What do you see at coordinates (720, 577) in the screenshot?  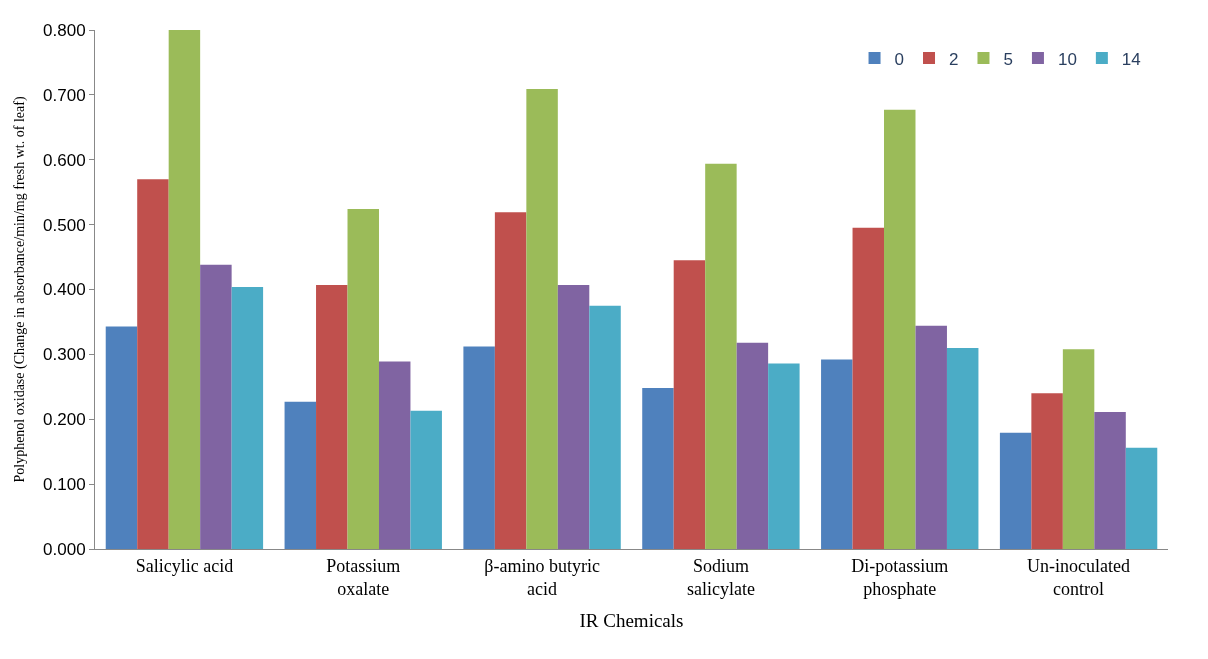 I see `x-tick-label: Sodium salicylate` at bounding box center [720, 577].